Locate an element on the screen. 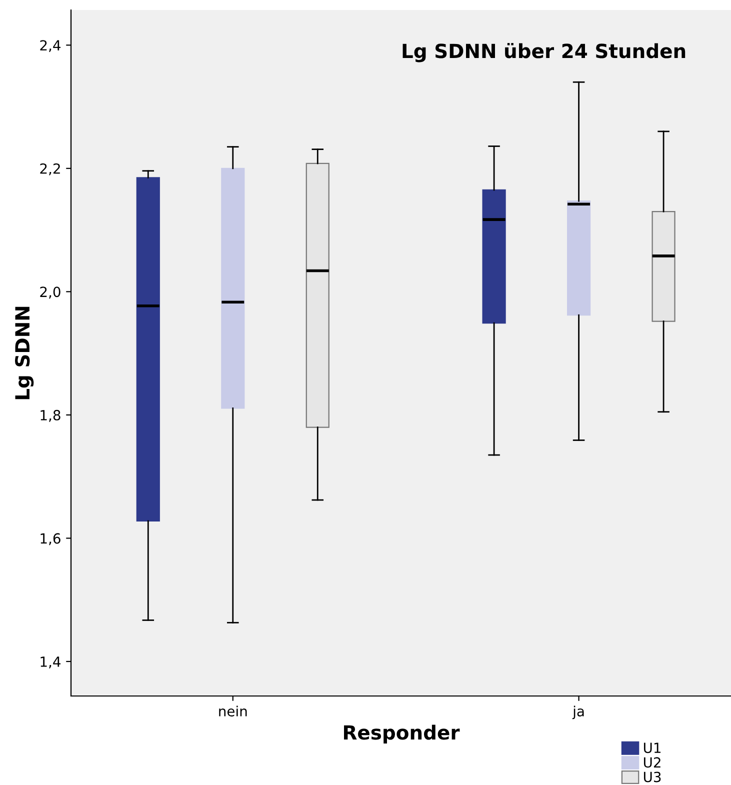 The width and height of the screenshot is (731, 785). y-axis-title: Lg SDNN is located at coordinates (24, 353).